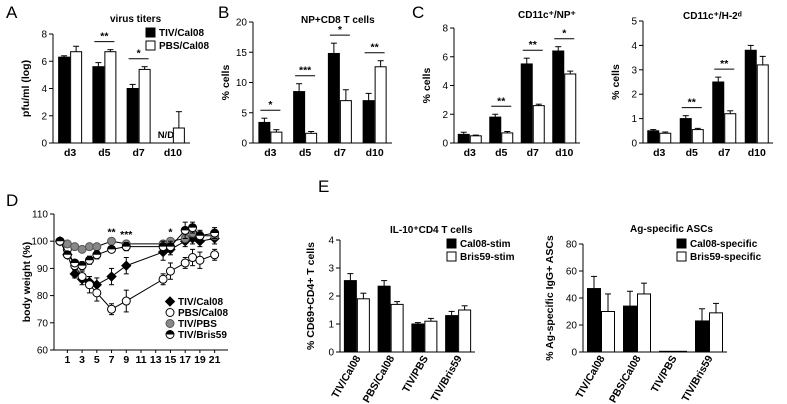 The image size is (787, 404). What do you see at coordinates (485, 244) in the screenshot?
I see `legend-label: Cal08-stim` at bounding box center [485, 244].